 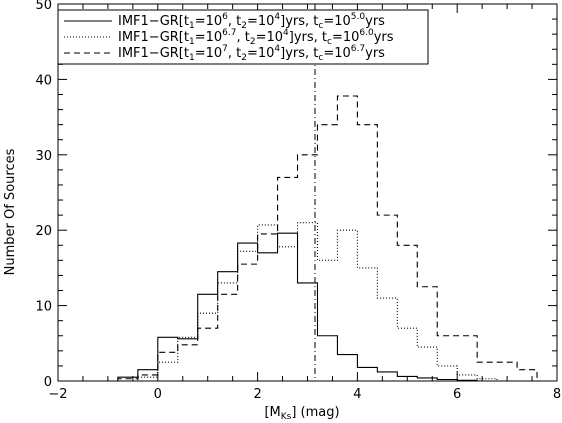 I want to click on x-tick-label: 6, so click(x=457, y=394).